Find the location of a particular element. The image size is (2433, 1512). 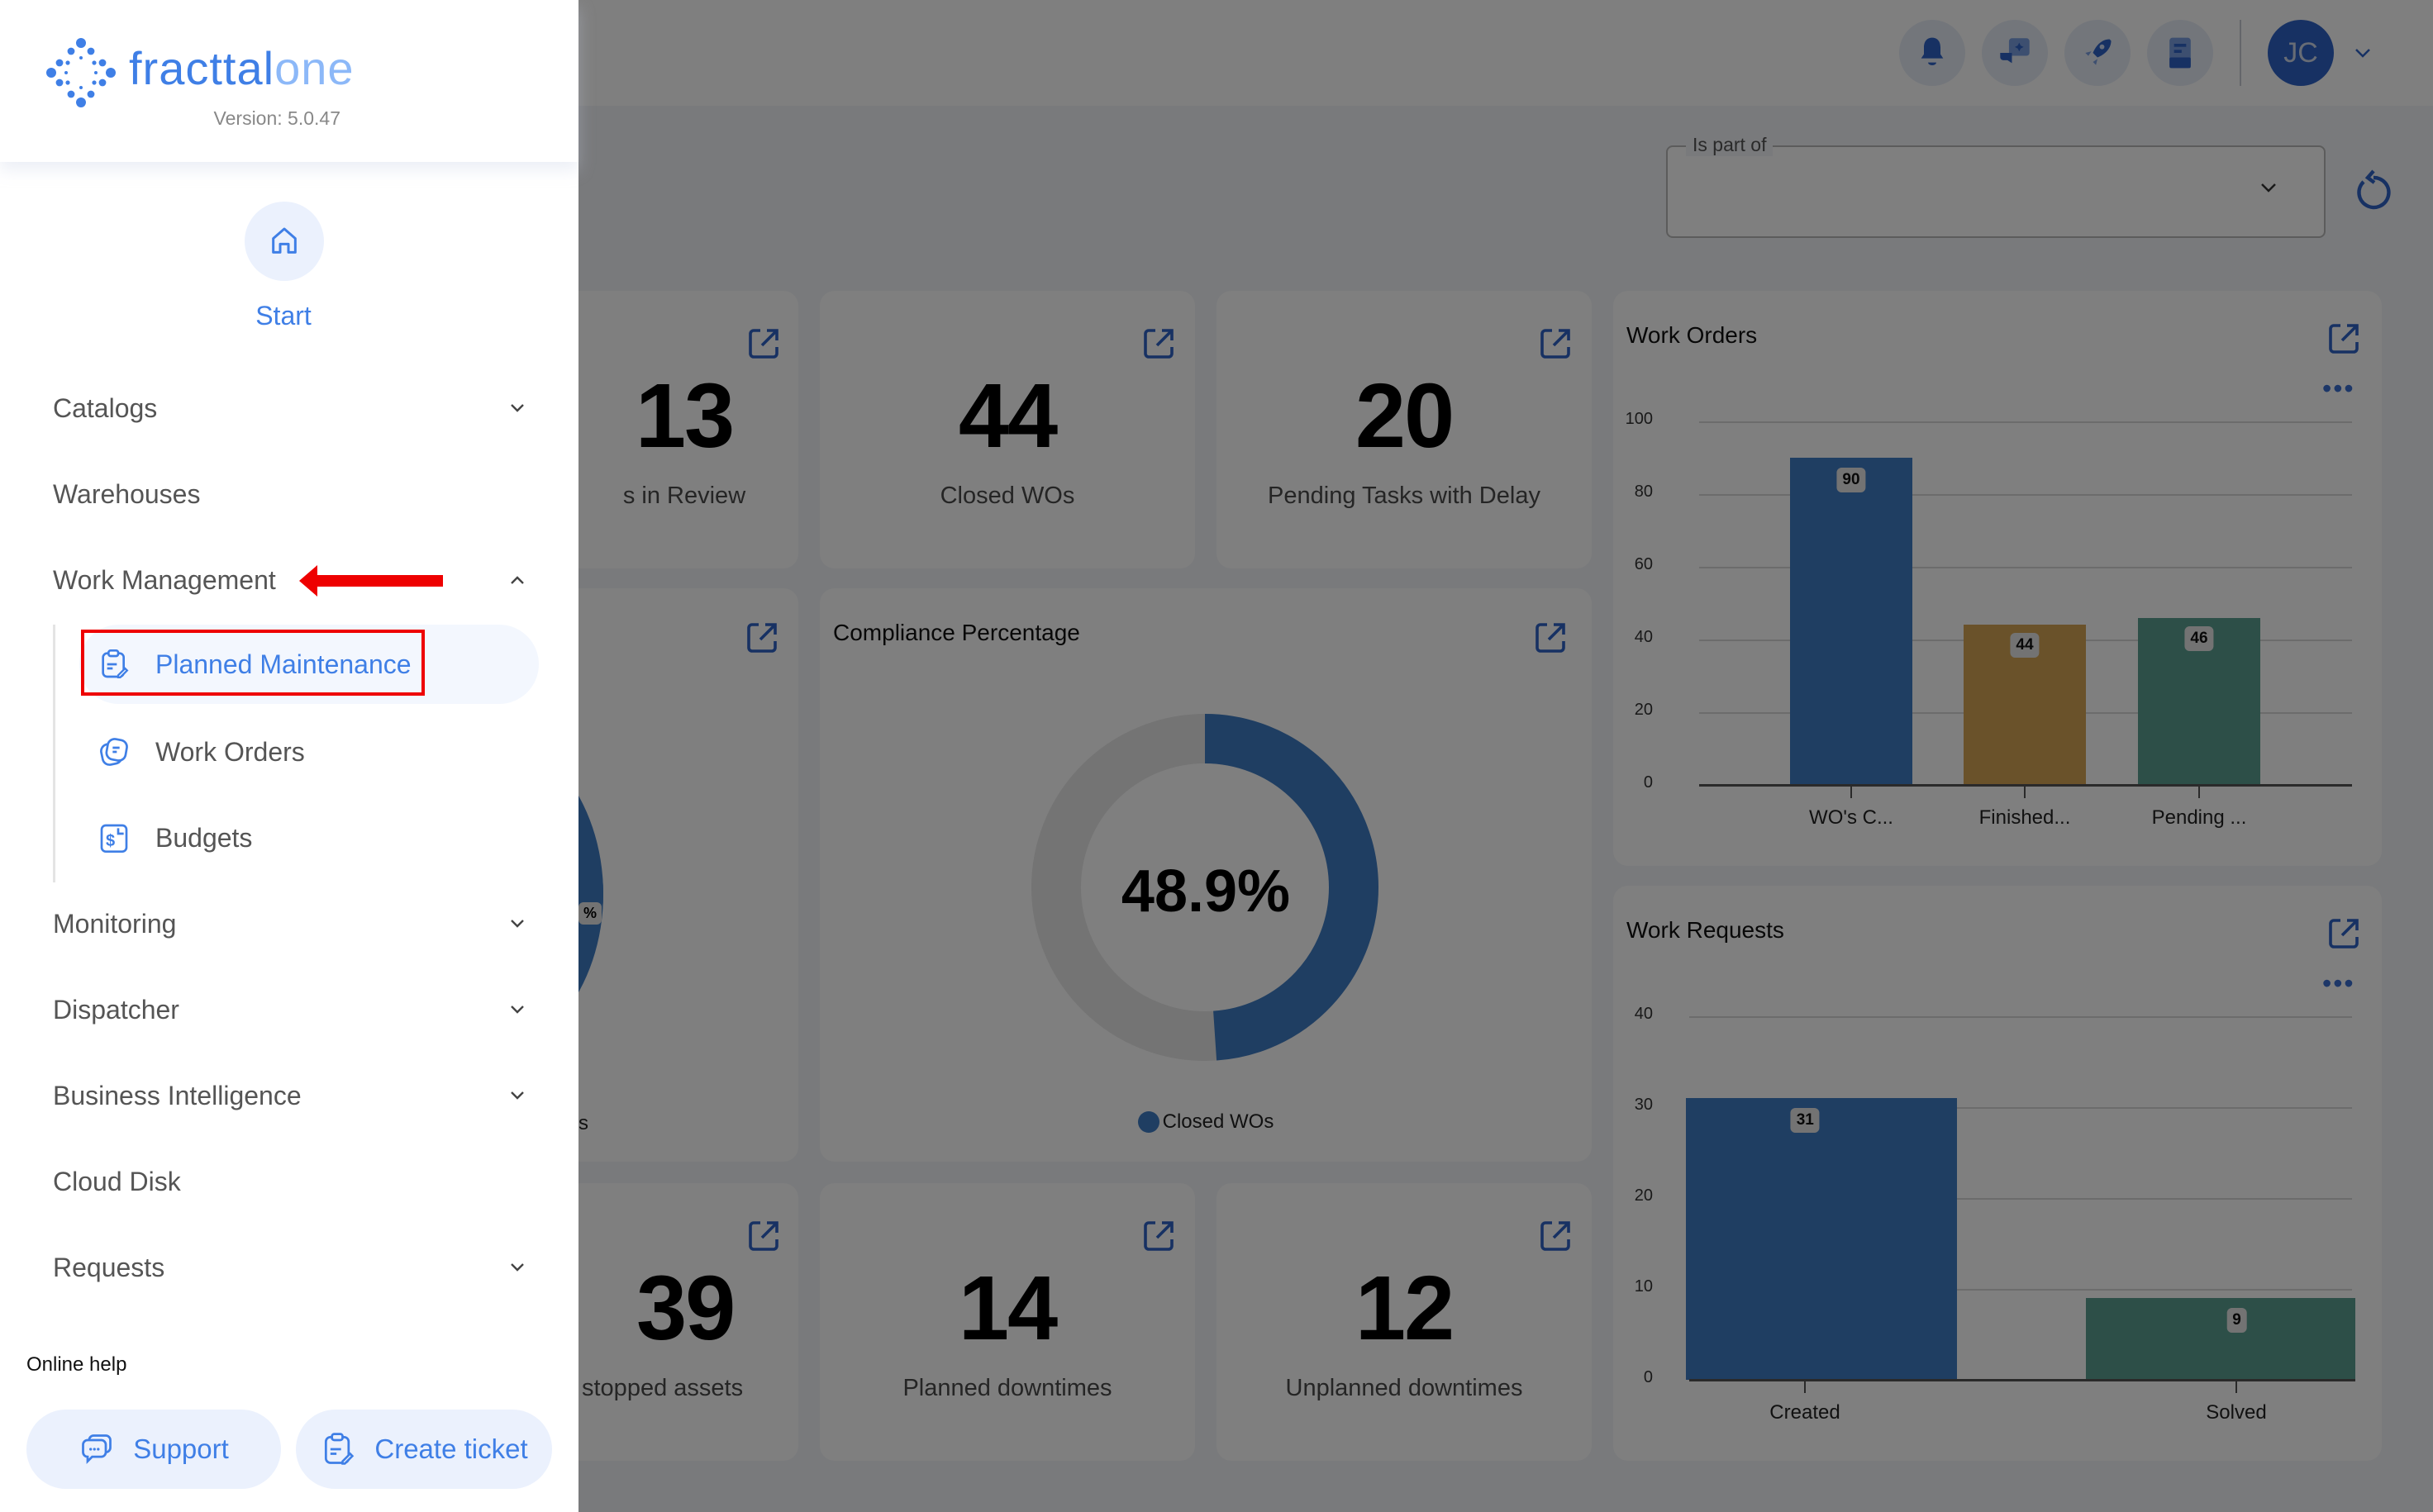

support-label: Support is located at coordinates (181, 1449).